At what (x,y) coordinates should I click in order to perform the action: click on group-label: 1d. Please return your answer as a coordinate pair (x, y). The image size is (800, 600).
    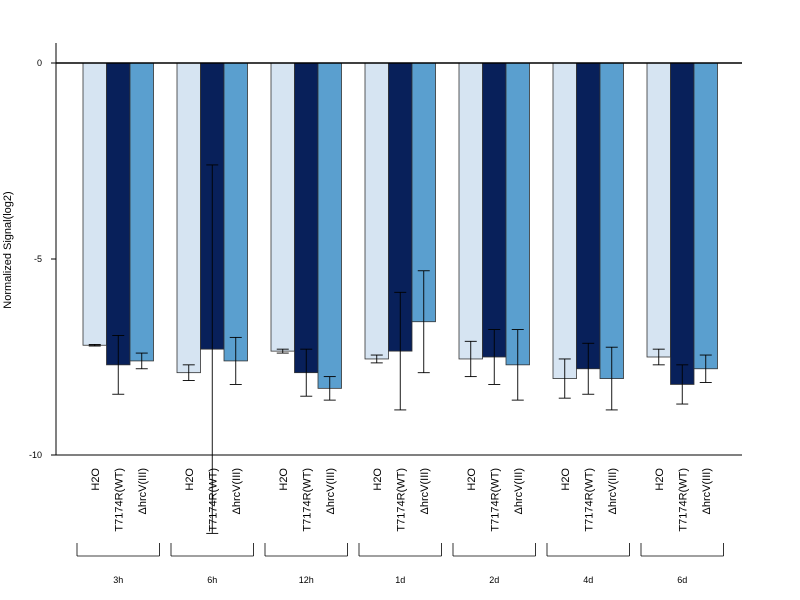
    Looking at the image, I should click on (400, 580).